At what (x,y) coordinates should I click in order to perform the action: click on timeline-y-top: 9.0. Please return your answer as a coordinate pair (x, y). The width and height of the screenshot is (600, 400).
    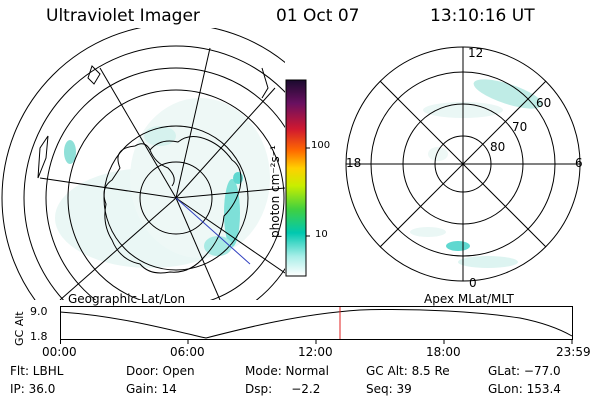
    Looking at the image, I should click on (39, 311).